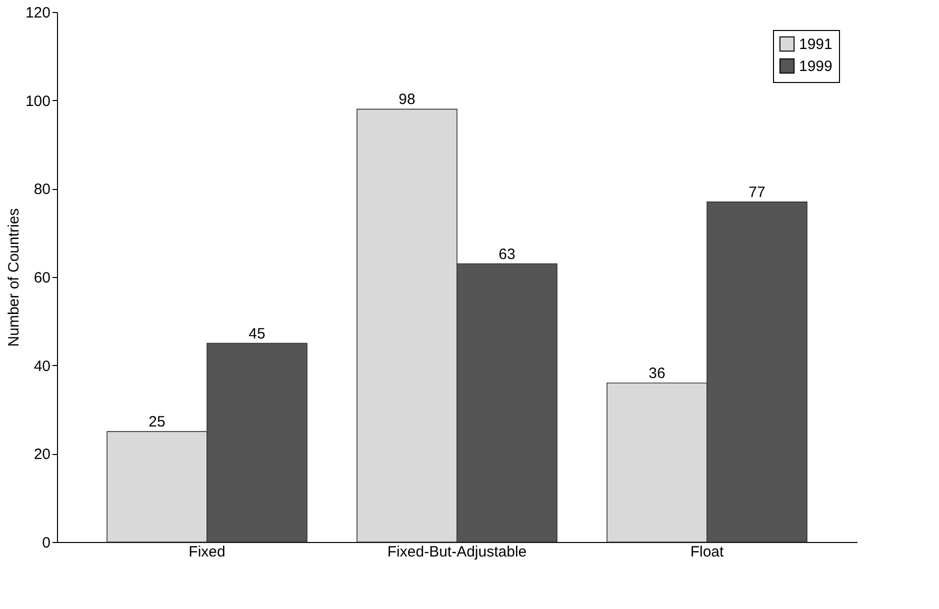  I want to click on data-label: 77, so click(757, 192).